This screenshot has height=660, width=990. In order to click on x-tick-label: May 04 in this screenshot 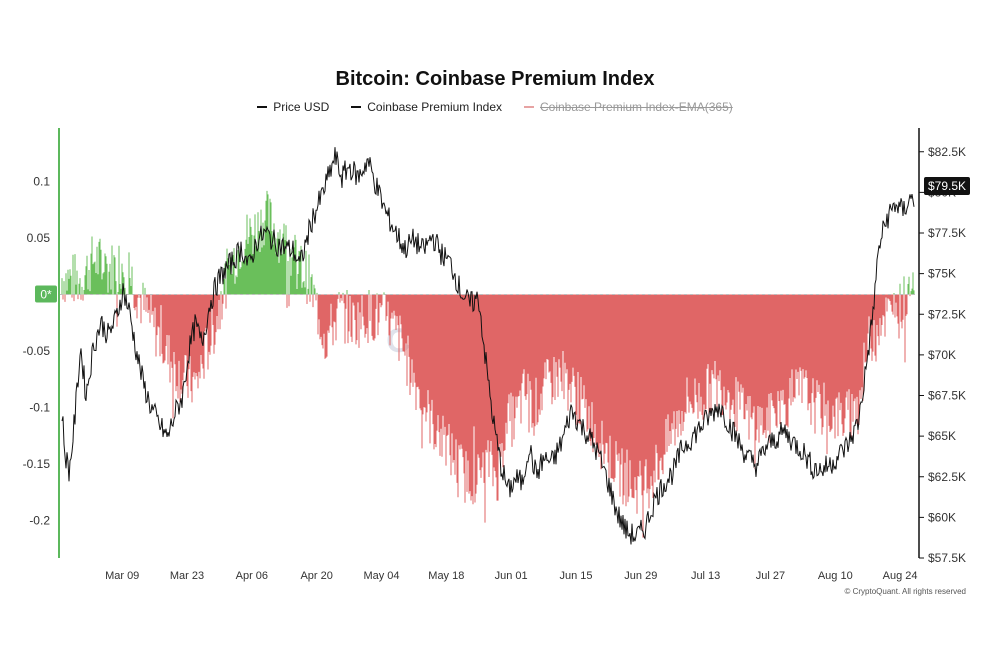, I will do `click(381, 576)`.